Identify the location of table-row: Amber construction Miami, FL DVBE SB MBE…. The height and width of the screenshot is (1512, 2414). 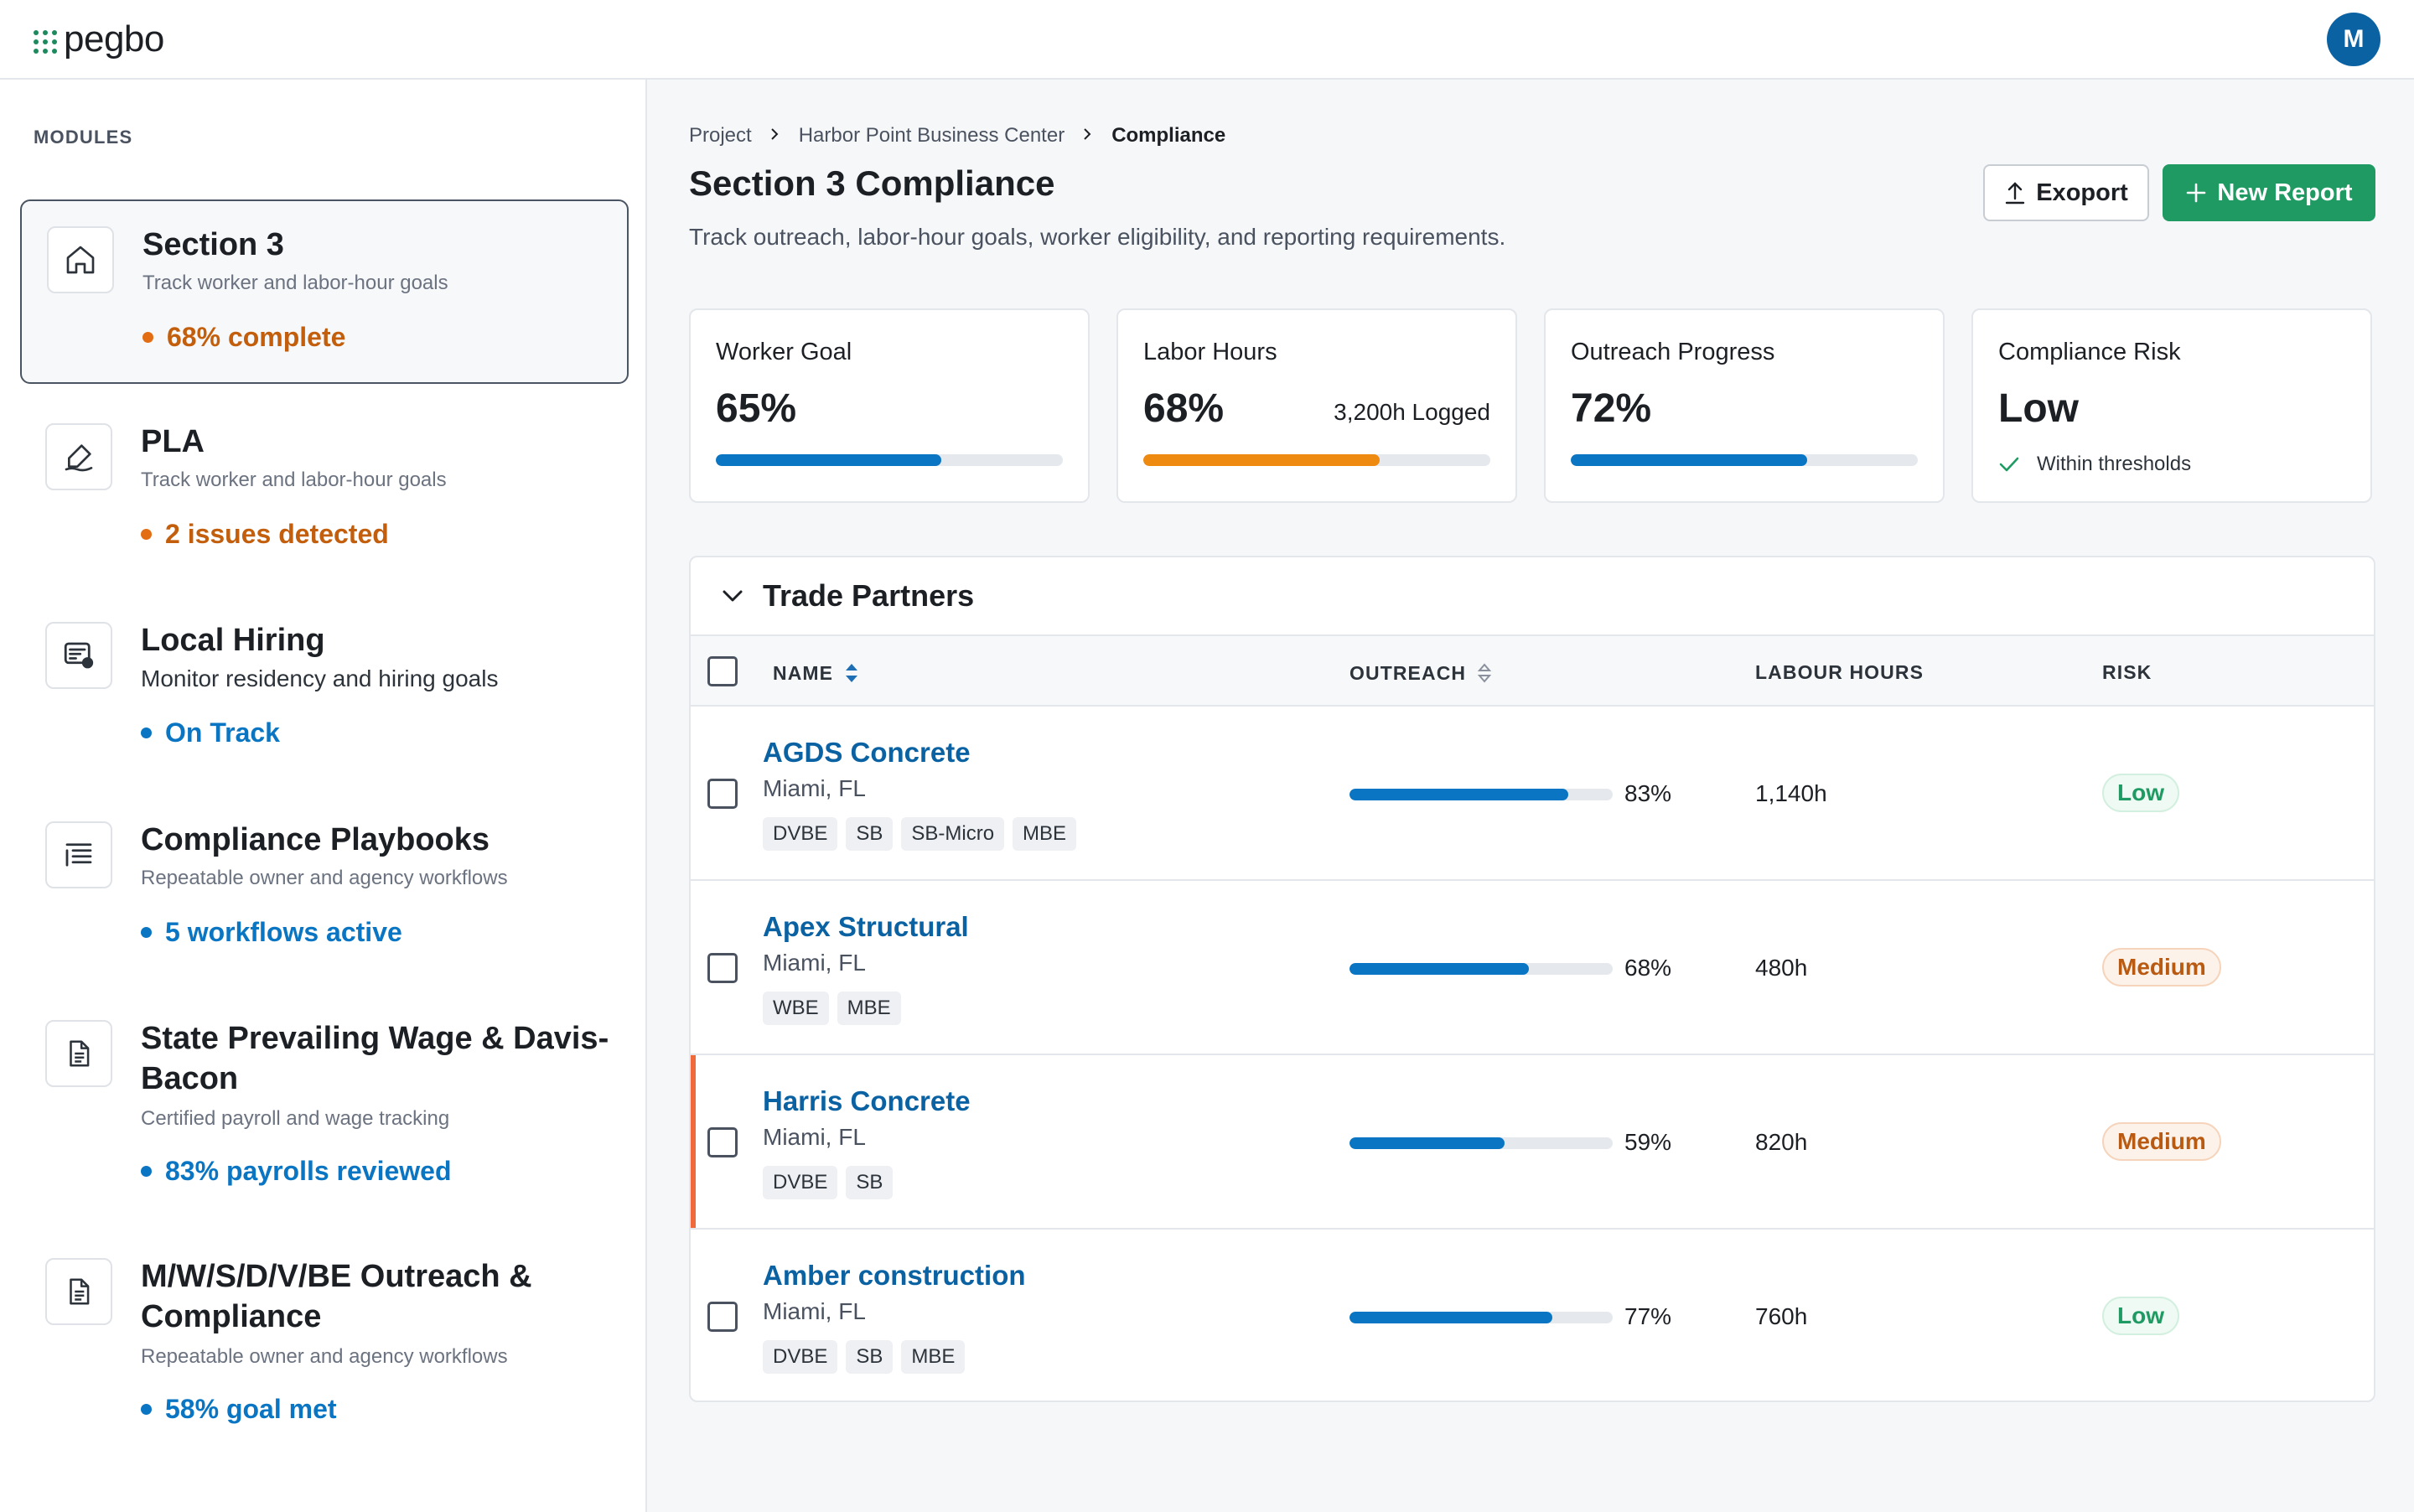
(1533, 1315).